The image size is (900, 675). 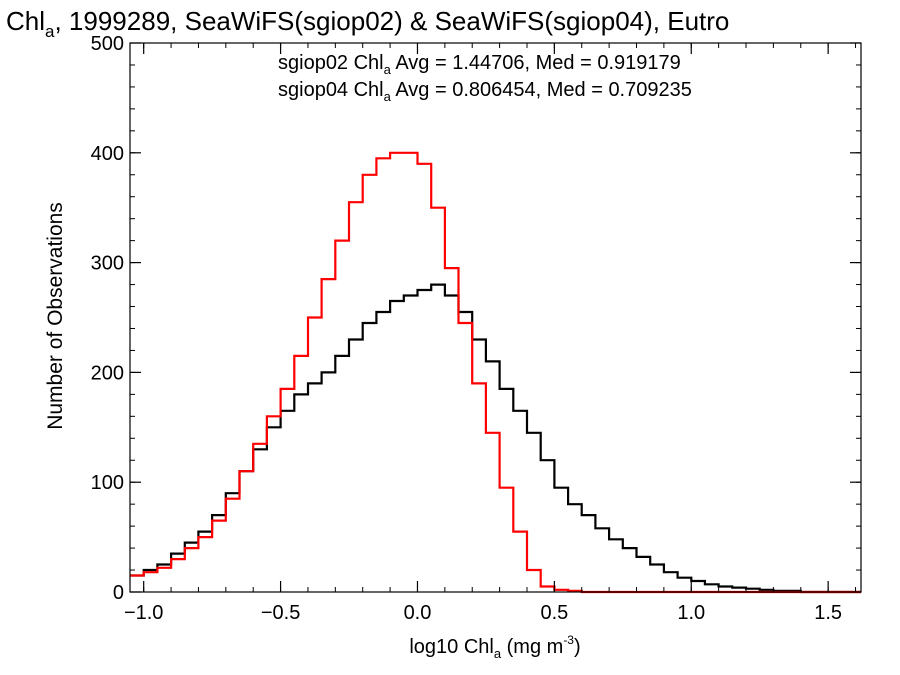 What do you see at coordinates (280, 613) in the screenshot?
I see `x-tick-label: −0.5` at bounding box center [280, 613].